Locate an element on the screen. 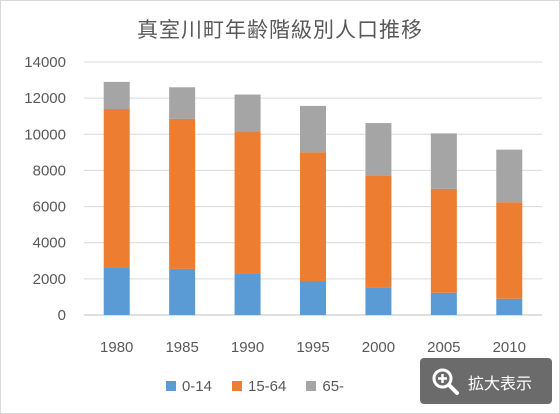 The image size is (560, 414). bar-0-14-1980 is located at coordinates (116, 291).